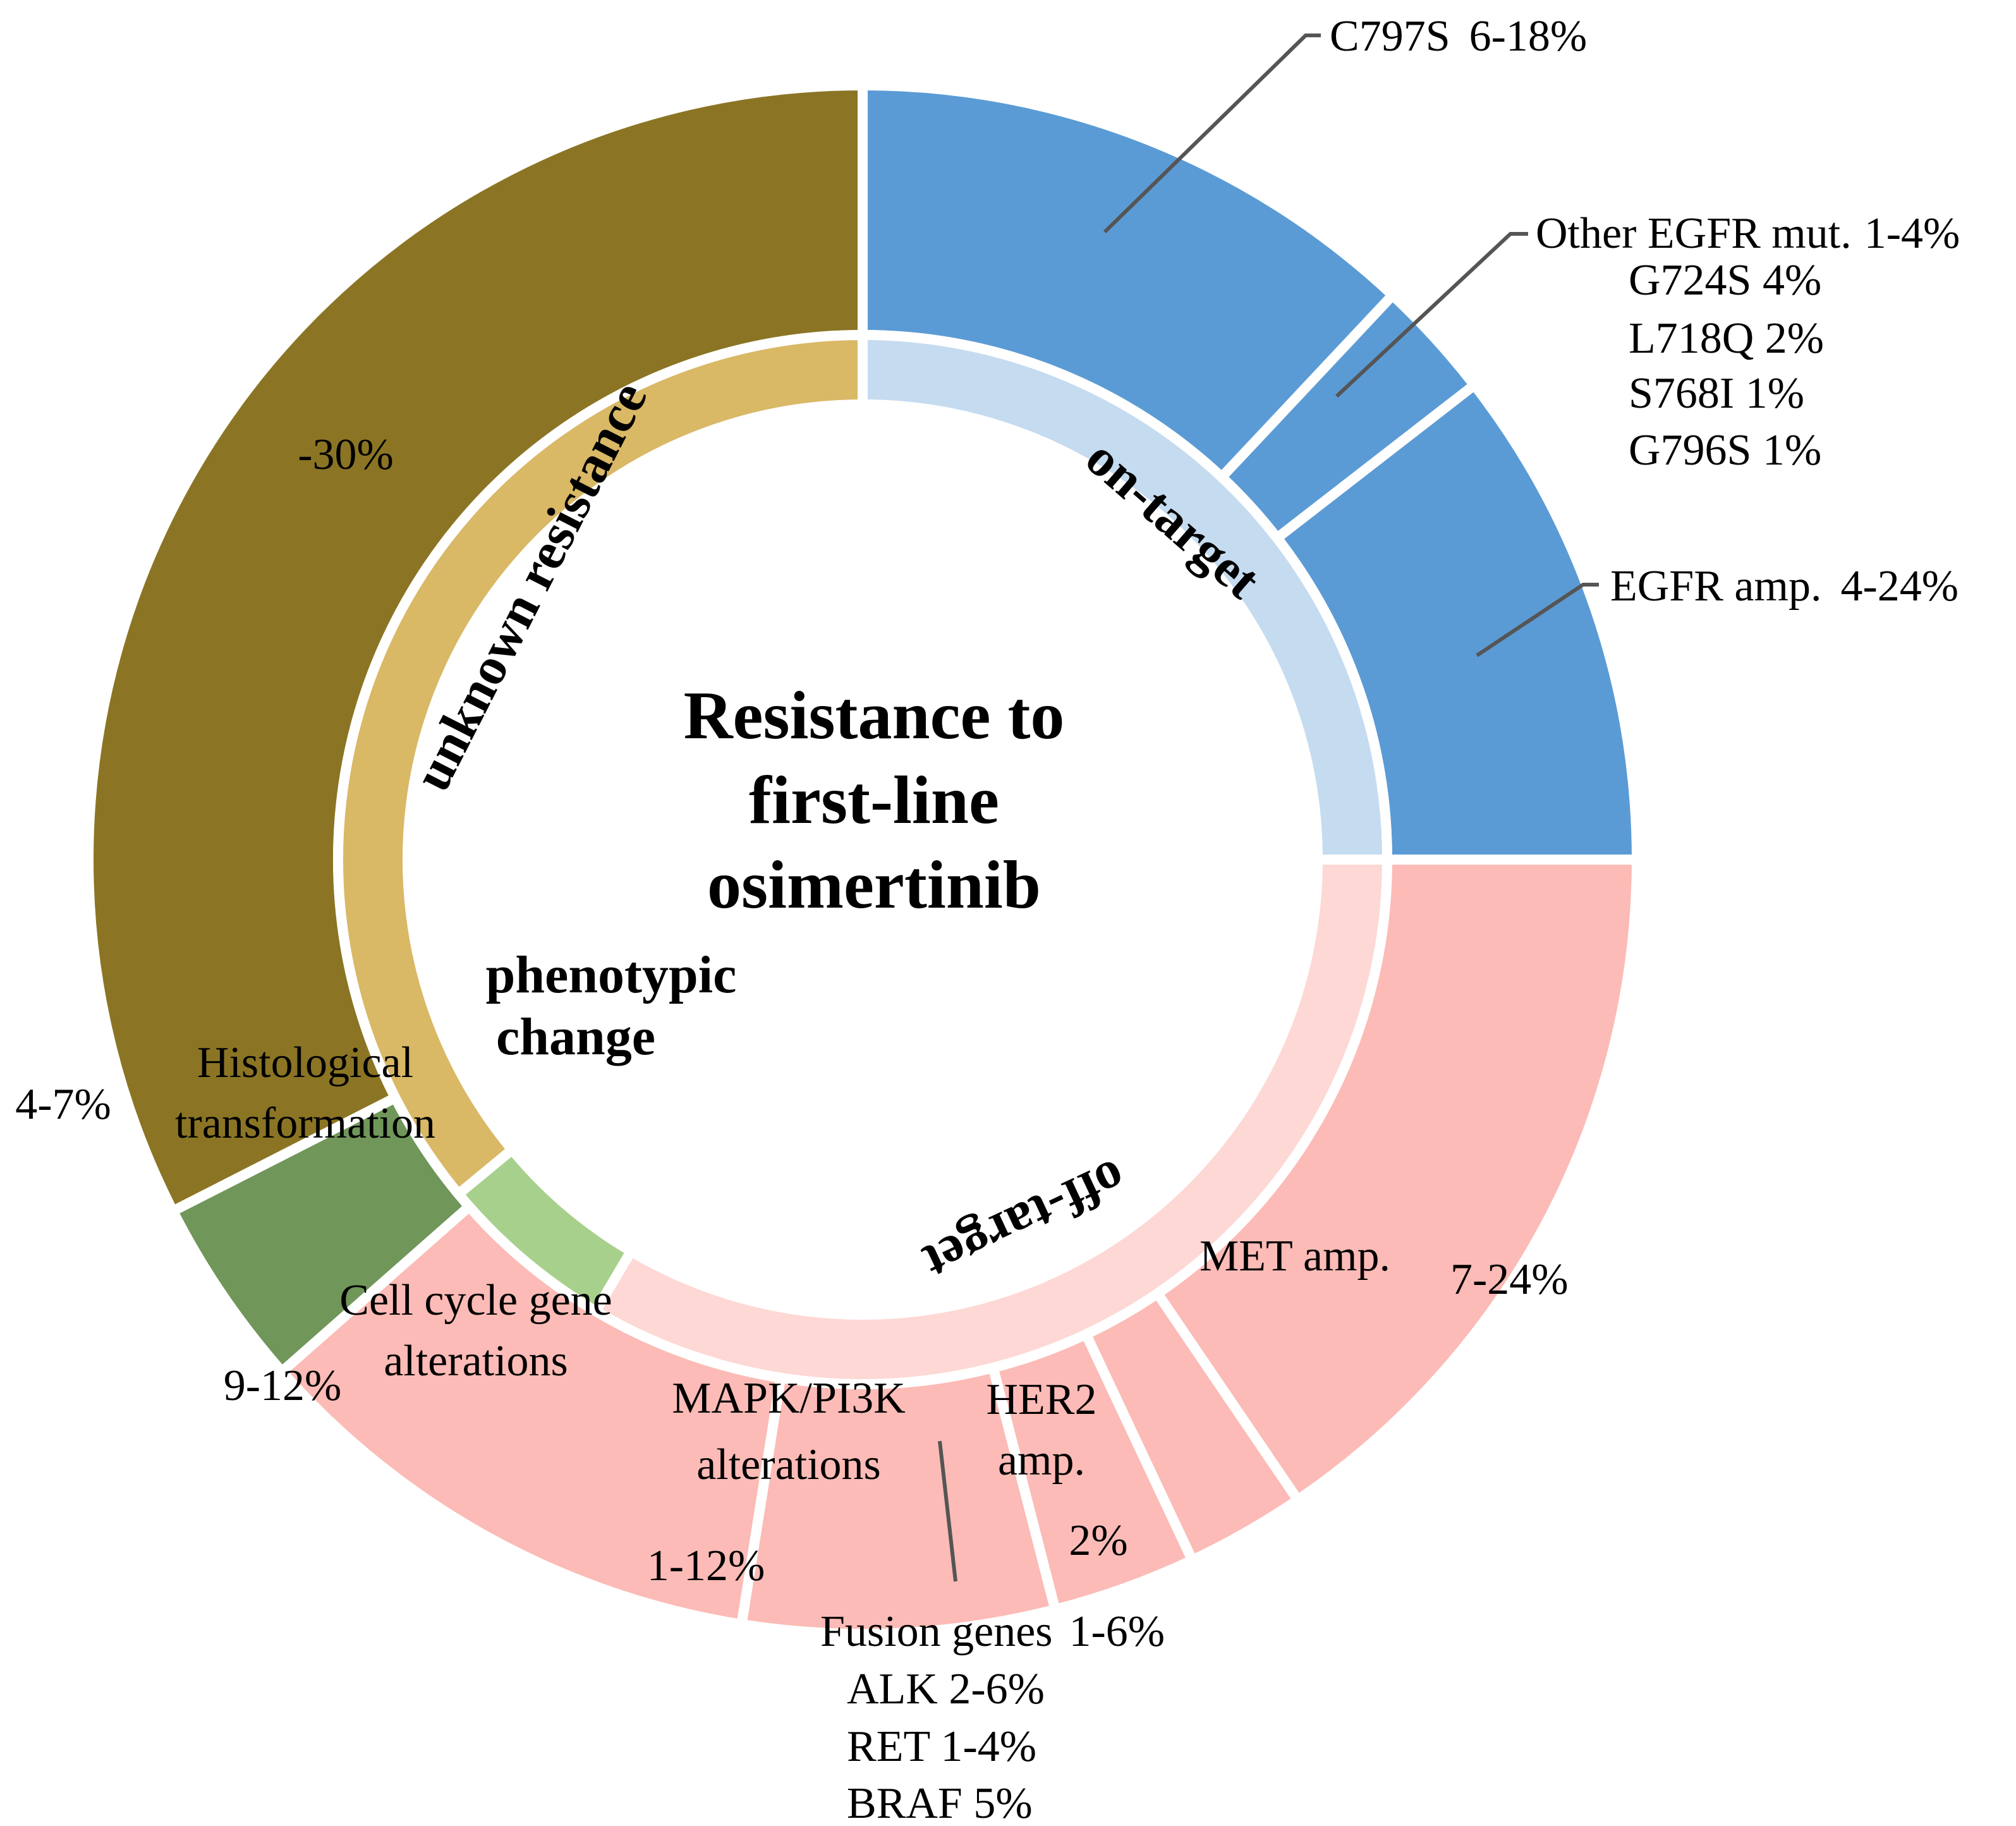  What do you see at coordinates (874, 716) in the screenshot?
I see `center-title-line-1: Resistance to` at bounding box center [874, 716].